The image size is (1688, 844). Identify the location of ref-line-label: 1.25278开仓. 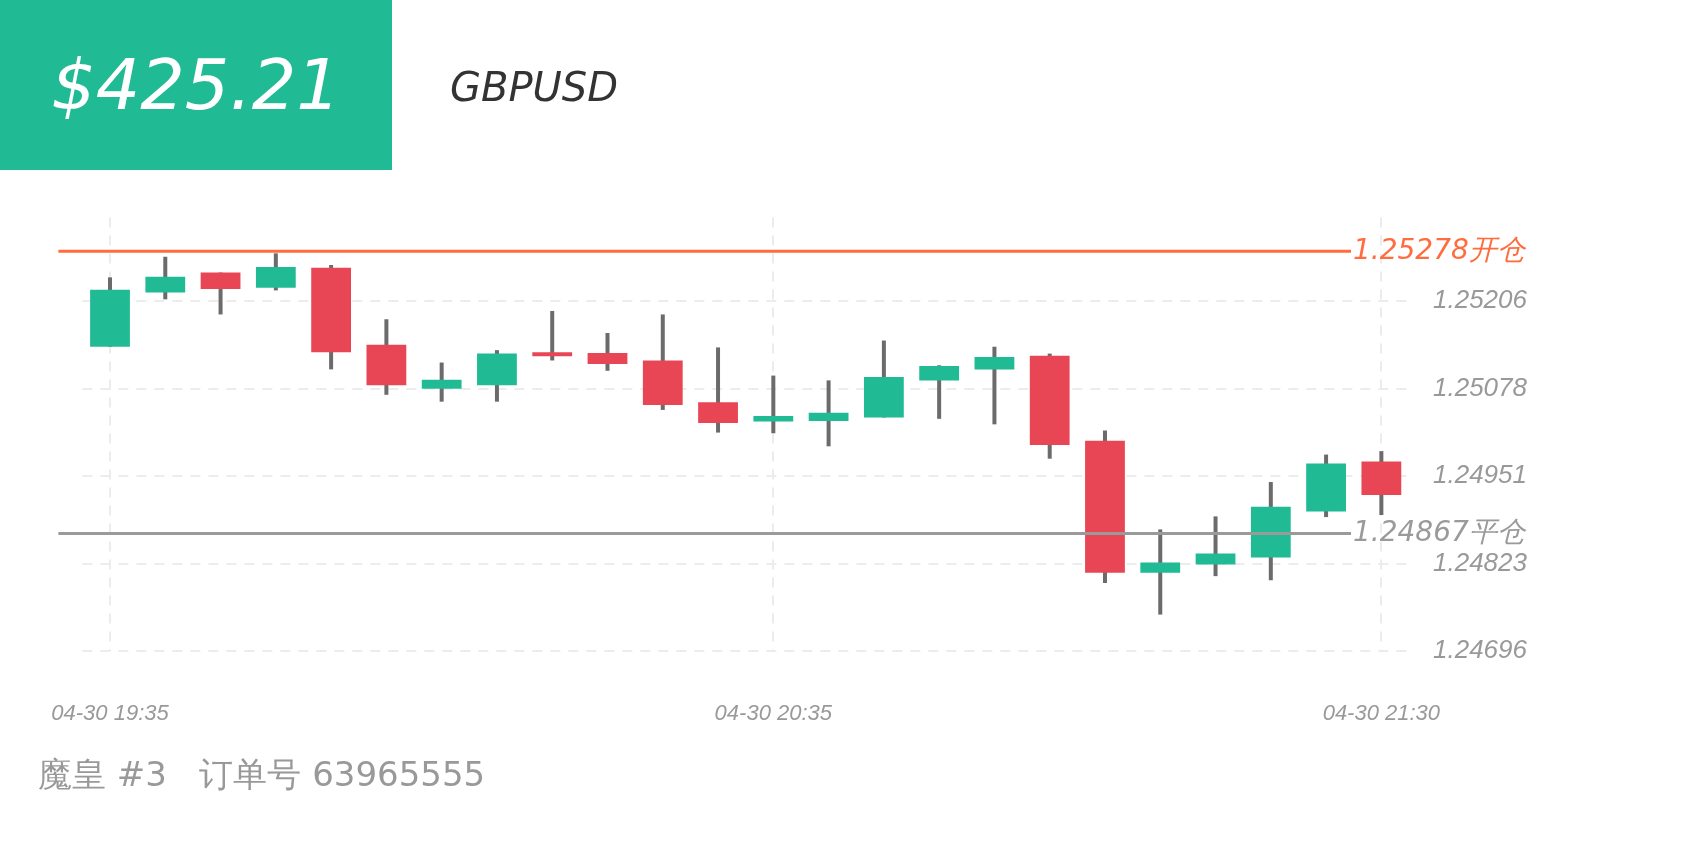
(1440, 249).